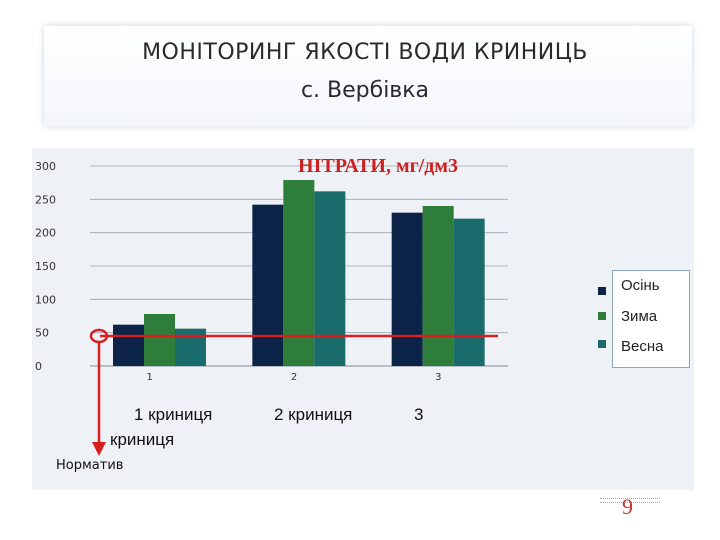 Image resolution: width=720 pixels, height=540 pixels. Describe the element at coordinates (99, 449) in the screenshot. I see `norm-arrow-head` at that location.